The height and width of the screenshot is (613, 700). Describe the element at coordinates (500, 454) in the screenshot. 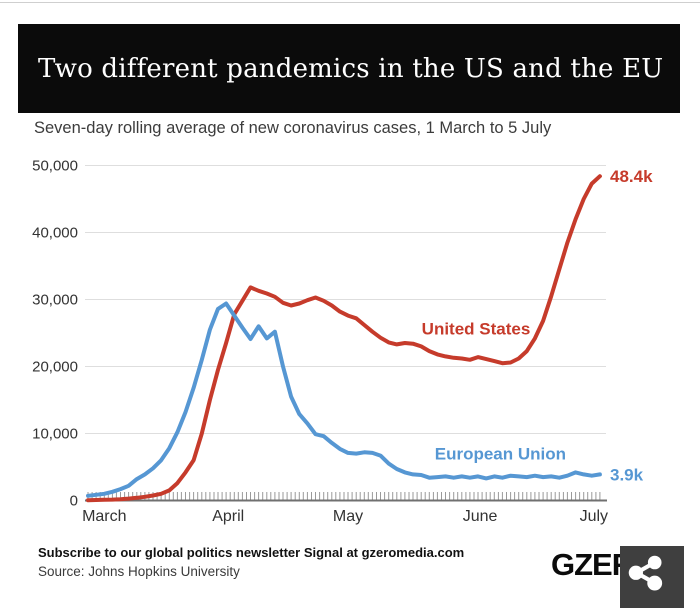

I see `european-union-label: European Union` at that location.